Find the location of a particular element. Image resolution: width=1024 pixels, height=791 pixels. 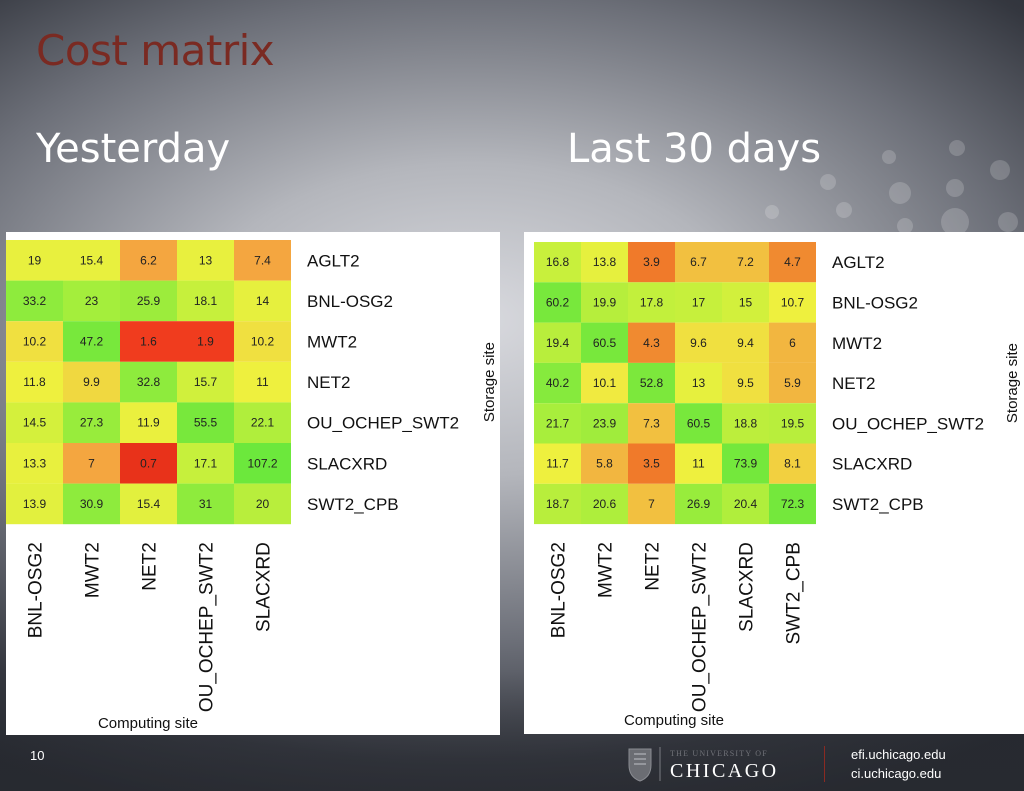

cell-value: 73.9 is located at coordinates (746, 464).